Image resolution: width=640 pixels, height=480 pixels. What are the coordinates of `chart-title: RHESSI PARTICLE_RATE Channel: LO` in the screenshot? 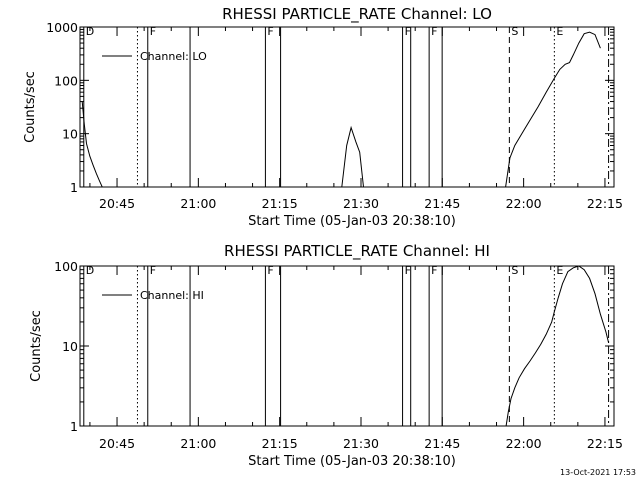 It's located at (357, 14).